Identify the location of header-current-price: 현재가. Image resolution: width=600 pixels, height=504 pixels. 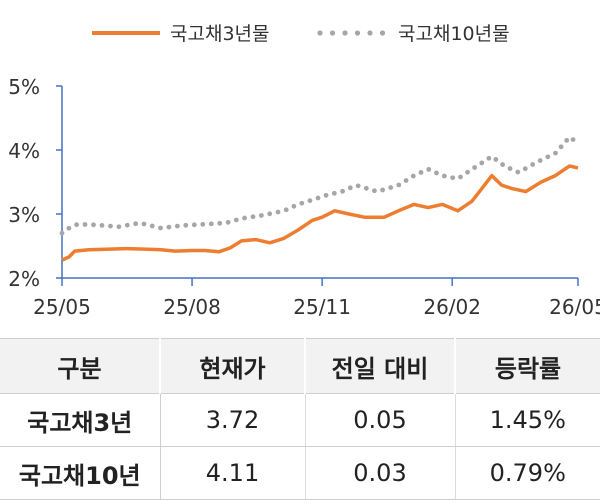
(232, 366).